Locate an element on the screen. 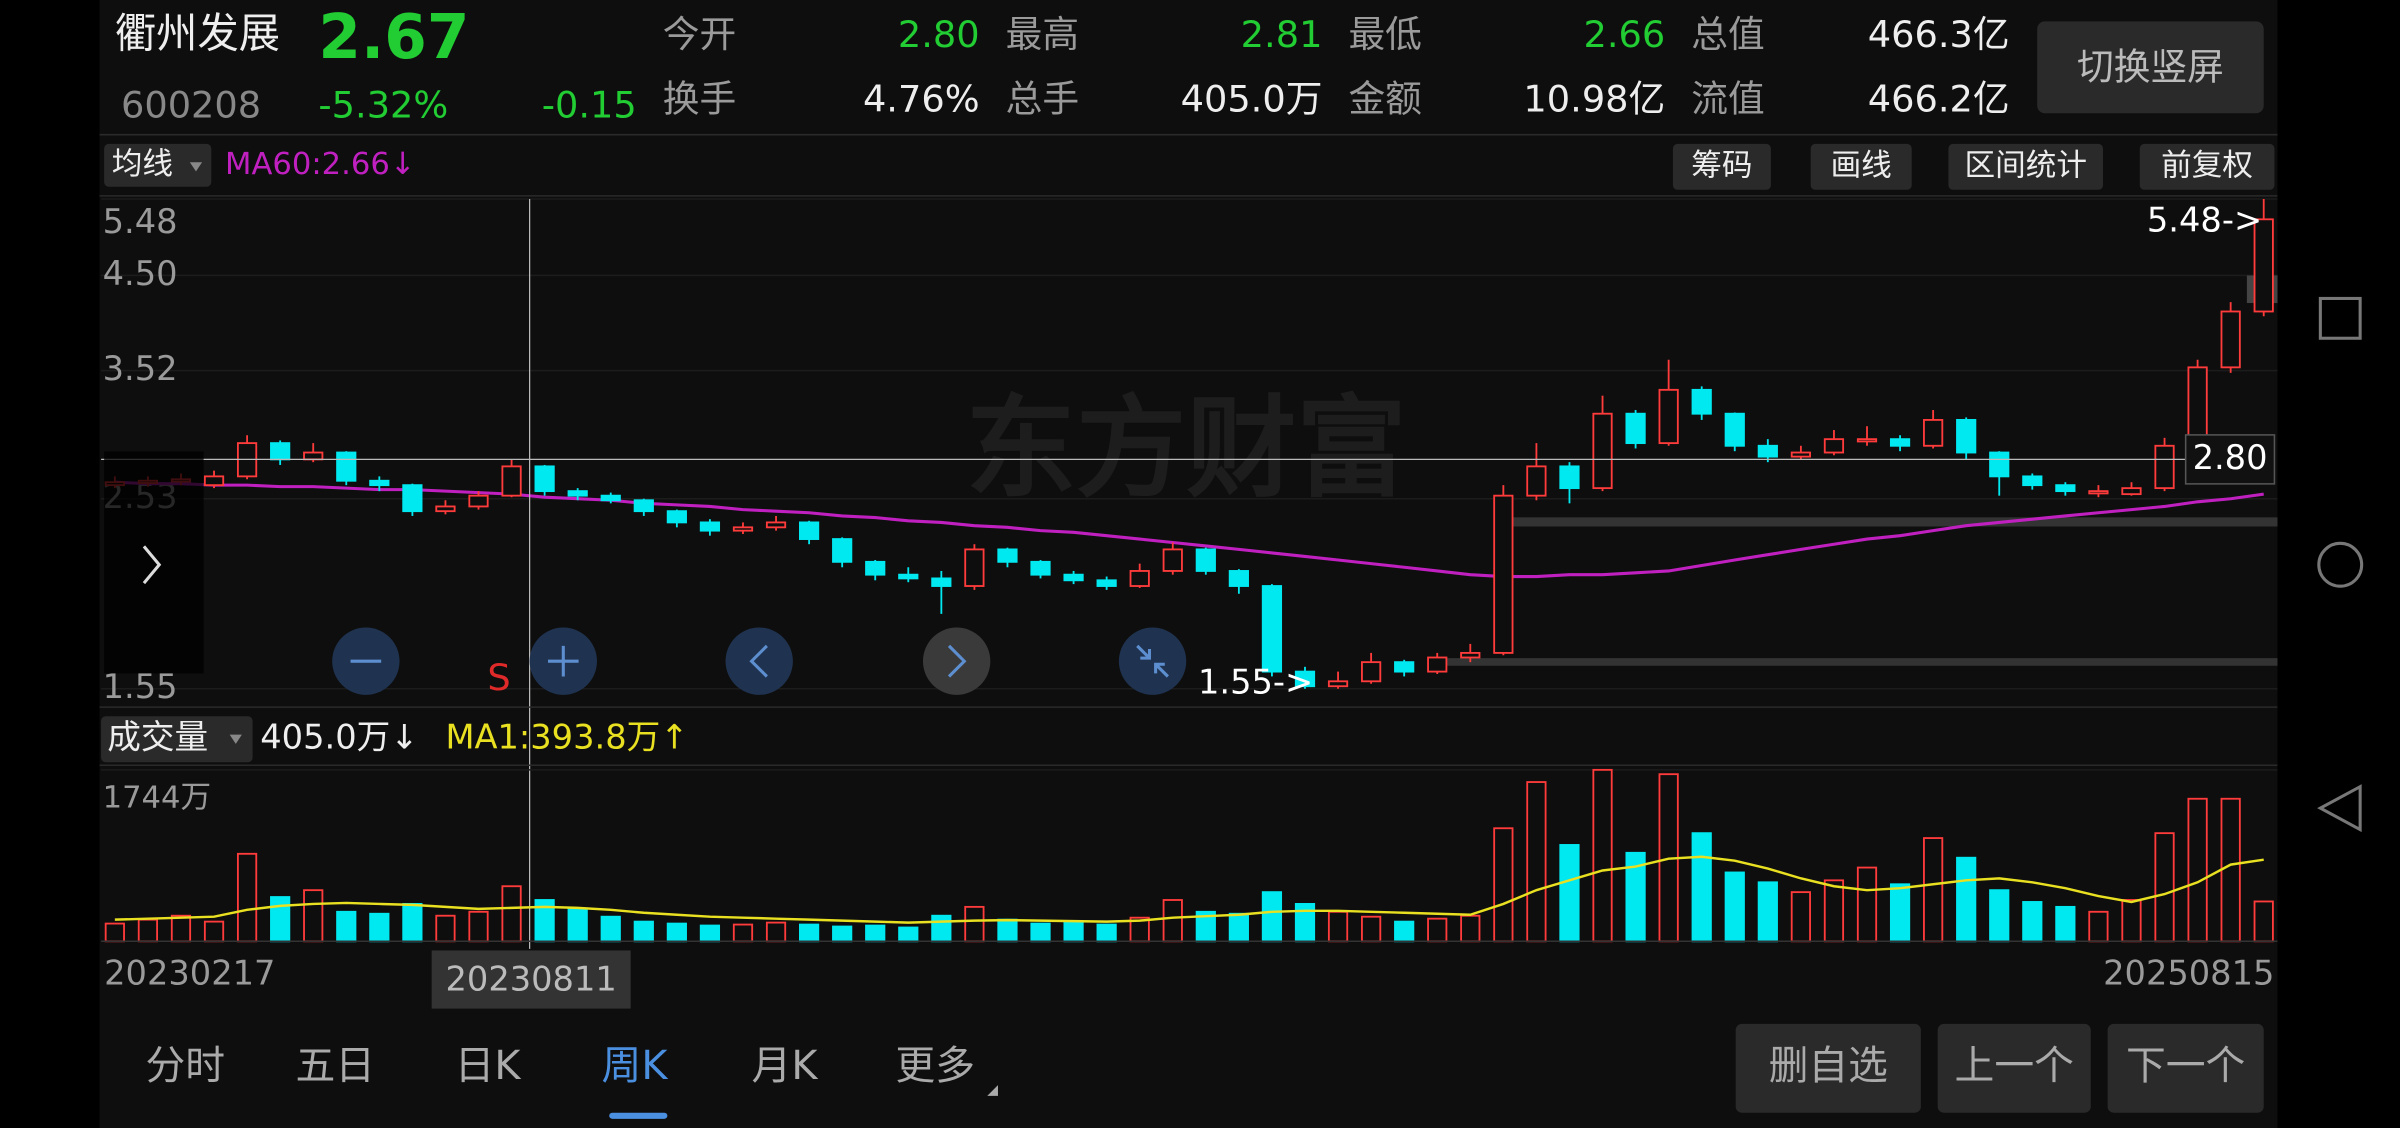  crosshair-price-tag is located at coordinates (2230, 459).